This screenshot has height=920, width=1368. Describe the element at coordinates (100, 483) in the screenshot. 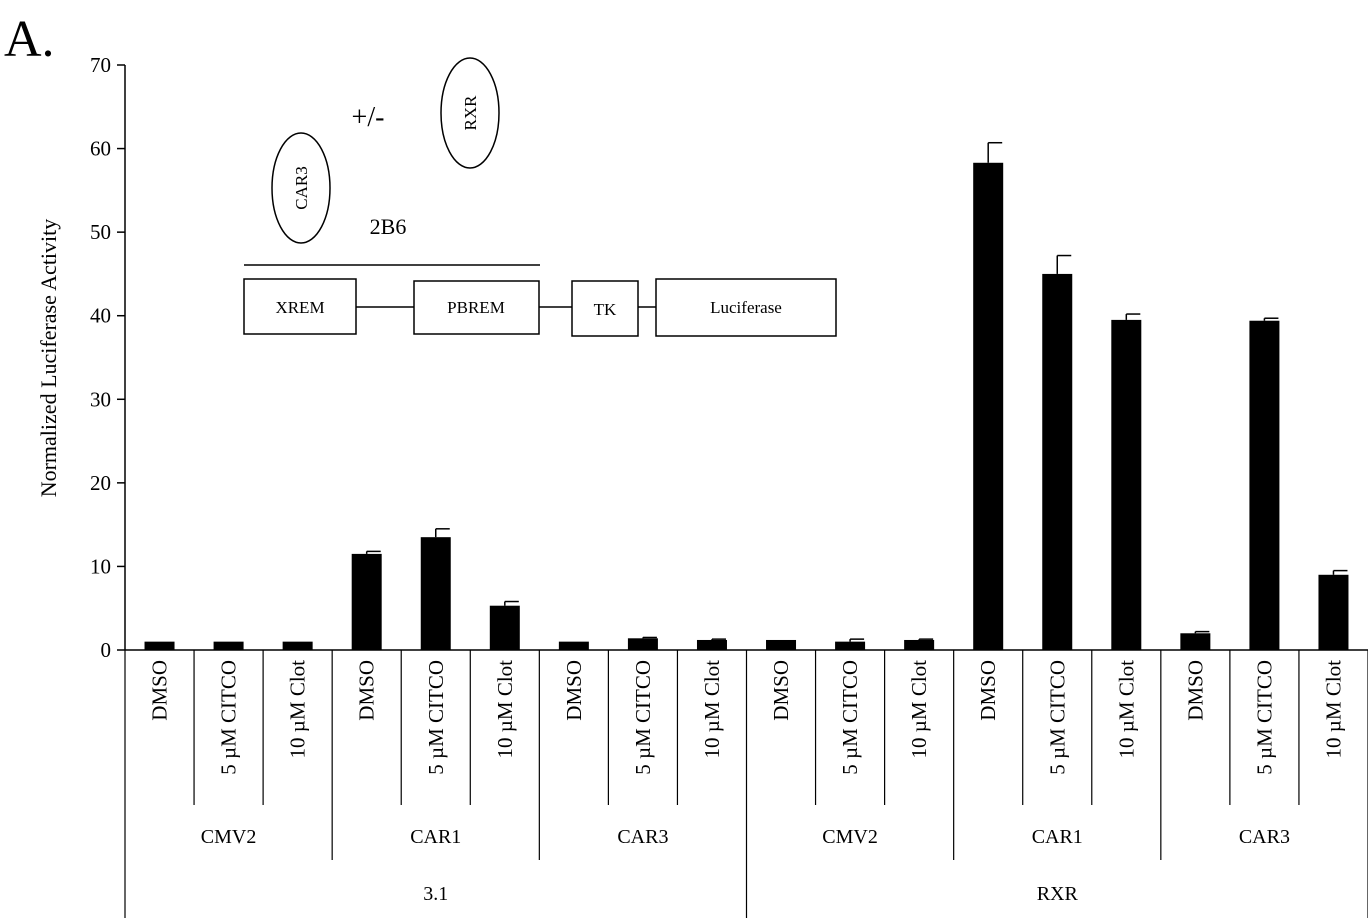

I see `y-tick-label: 20` at that location.